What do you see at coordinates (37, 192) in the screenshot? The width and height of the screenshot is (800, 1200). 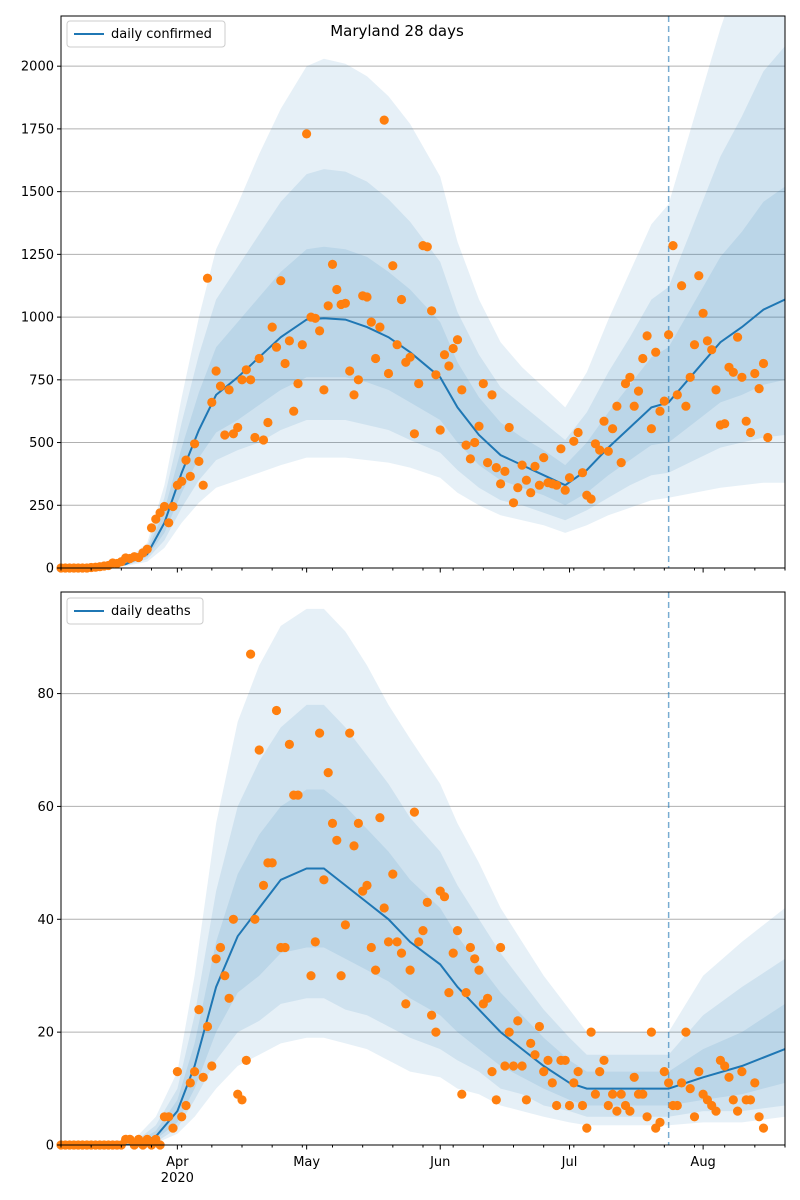 I see `y-tick-label: 1500` at bounding box center [37, 192].